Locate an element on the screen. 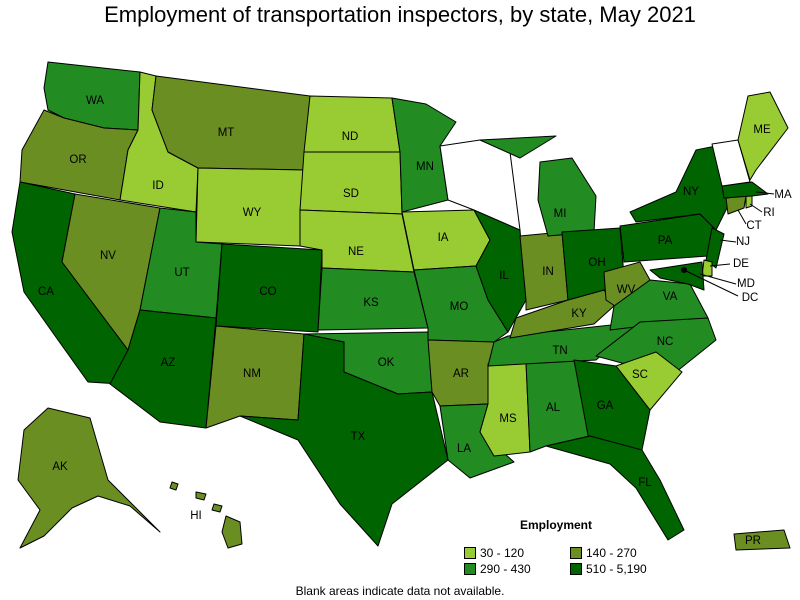 The height and width of the screenshot is (600, 800). state-ri is located at coordinates (749, 202).